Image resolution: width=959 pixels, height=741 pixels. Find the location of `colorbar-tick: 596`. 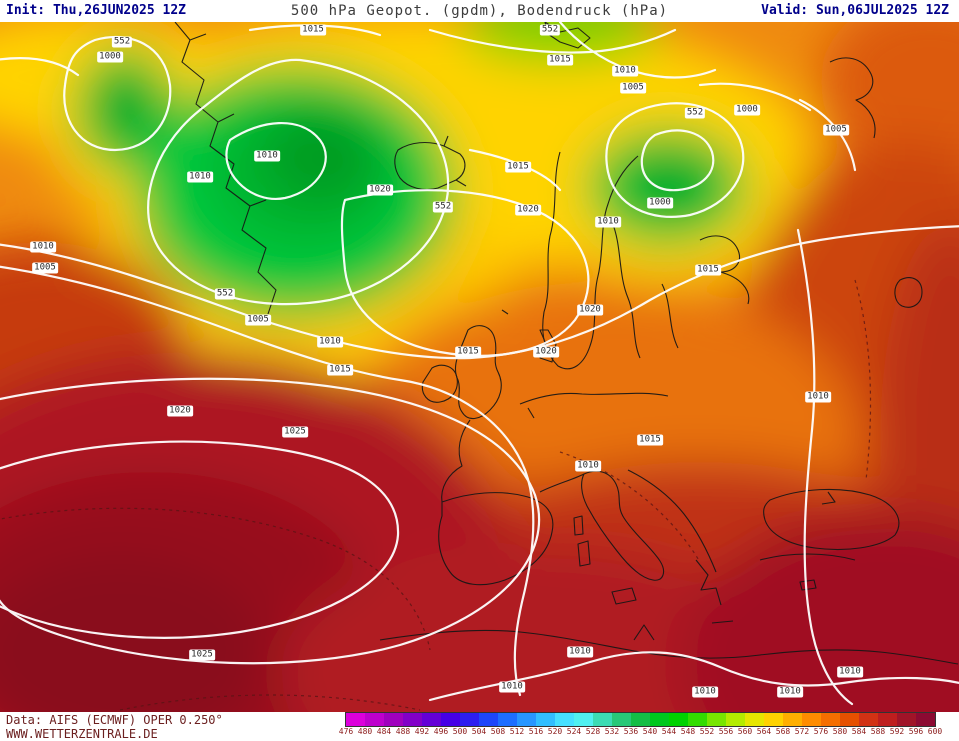

colorbar-tick: 596 is located at coordinates (916, 731).